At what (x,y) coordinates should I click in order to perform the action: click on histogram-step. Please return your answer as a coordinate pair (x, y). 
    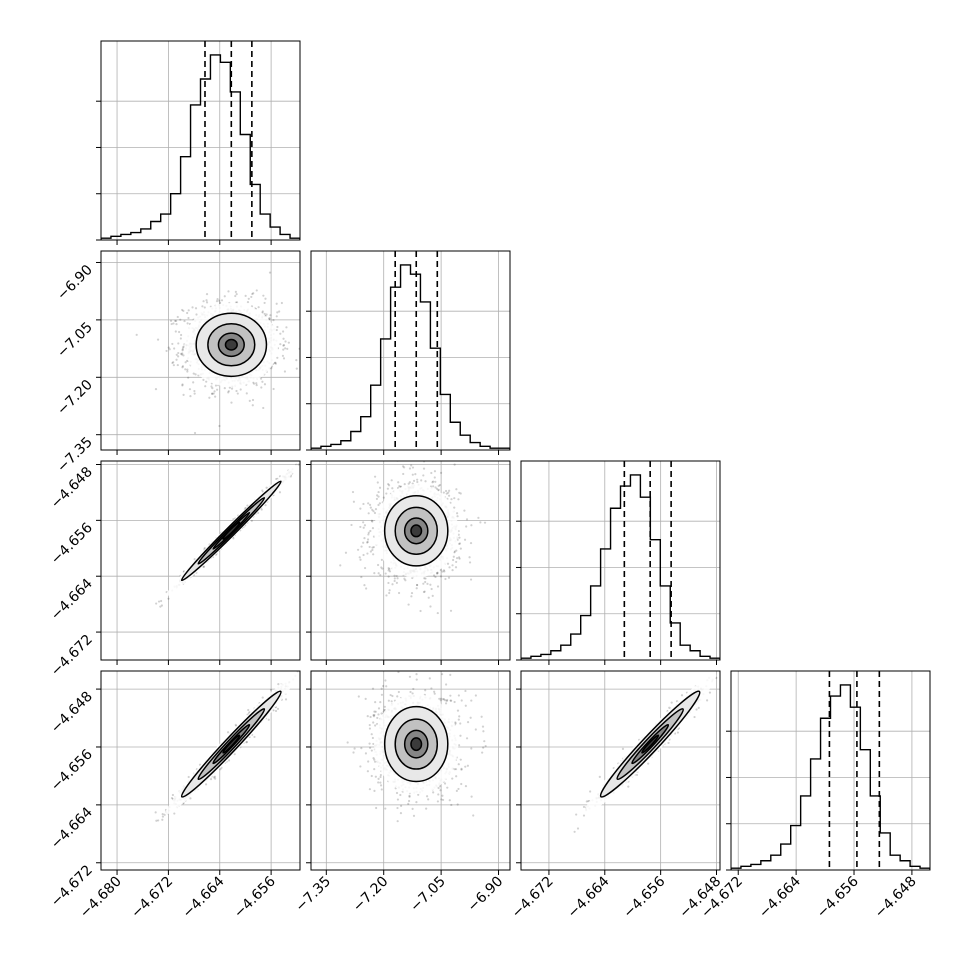
    Looking at the image, I should click on (620, 567).